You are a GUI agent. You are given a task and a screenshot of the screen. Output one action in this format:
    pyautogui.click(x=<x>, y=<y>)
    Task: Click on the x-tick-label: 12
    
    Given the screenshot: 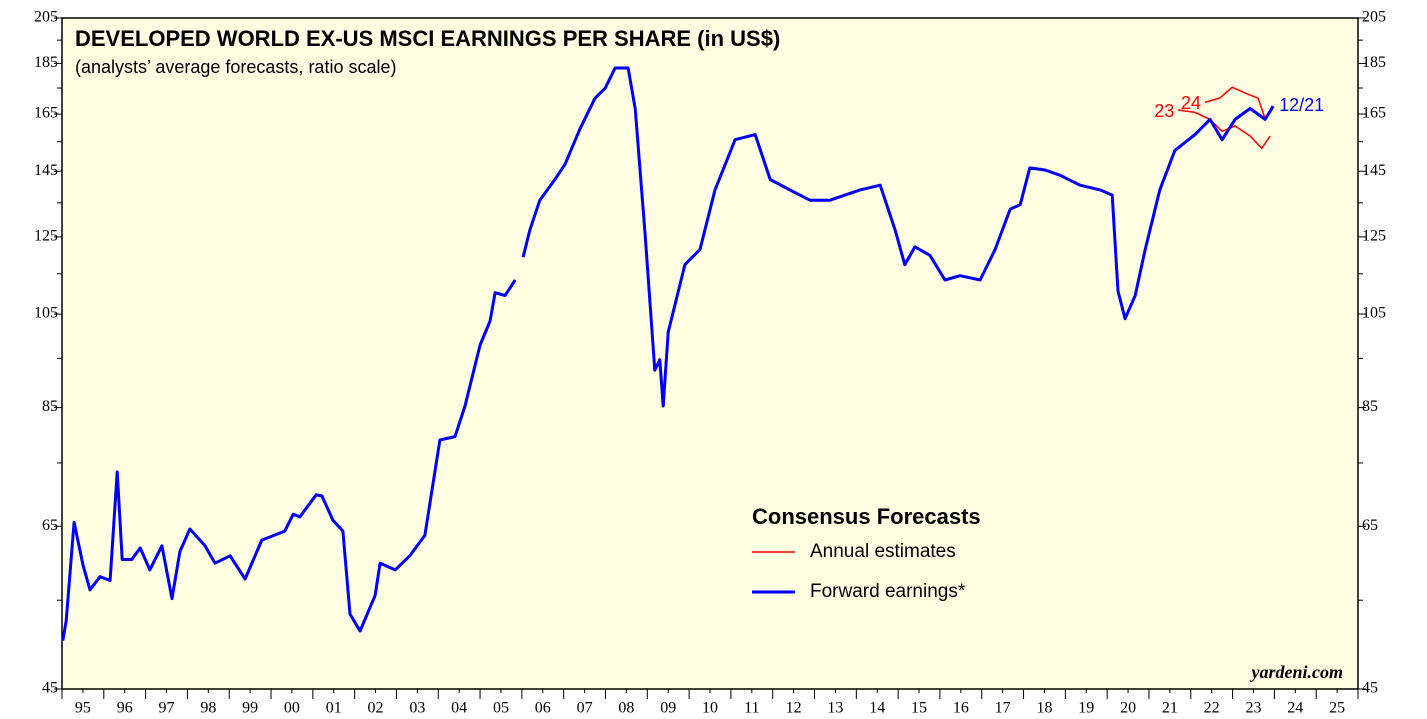 What is the action you would take?
    pyautogui.click(x=794, y=708)
    